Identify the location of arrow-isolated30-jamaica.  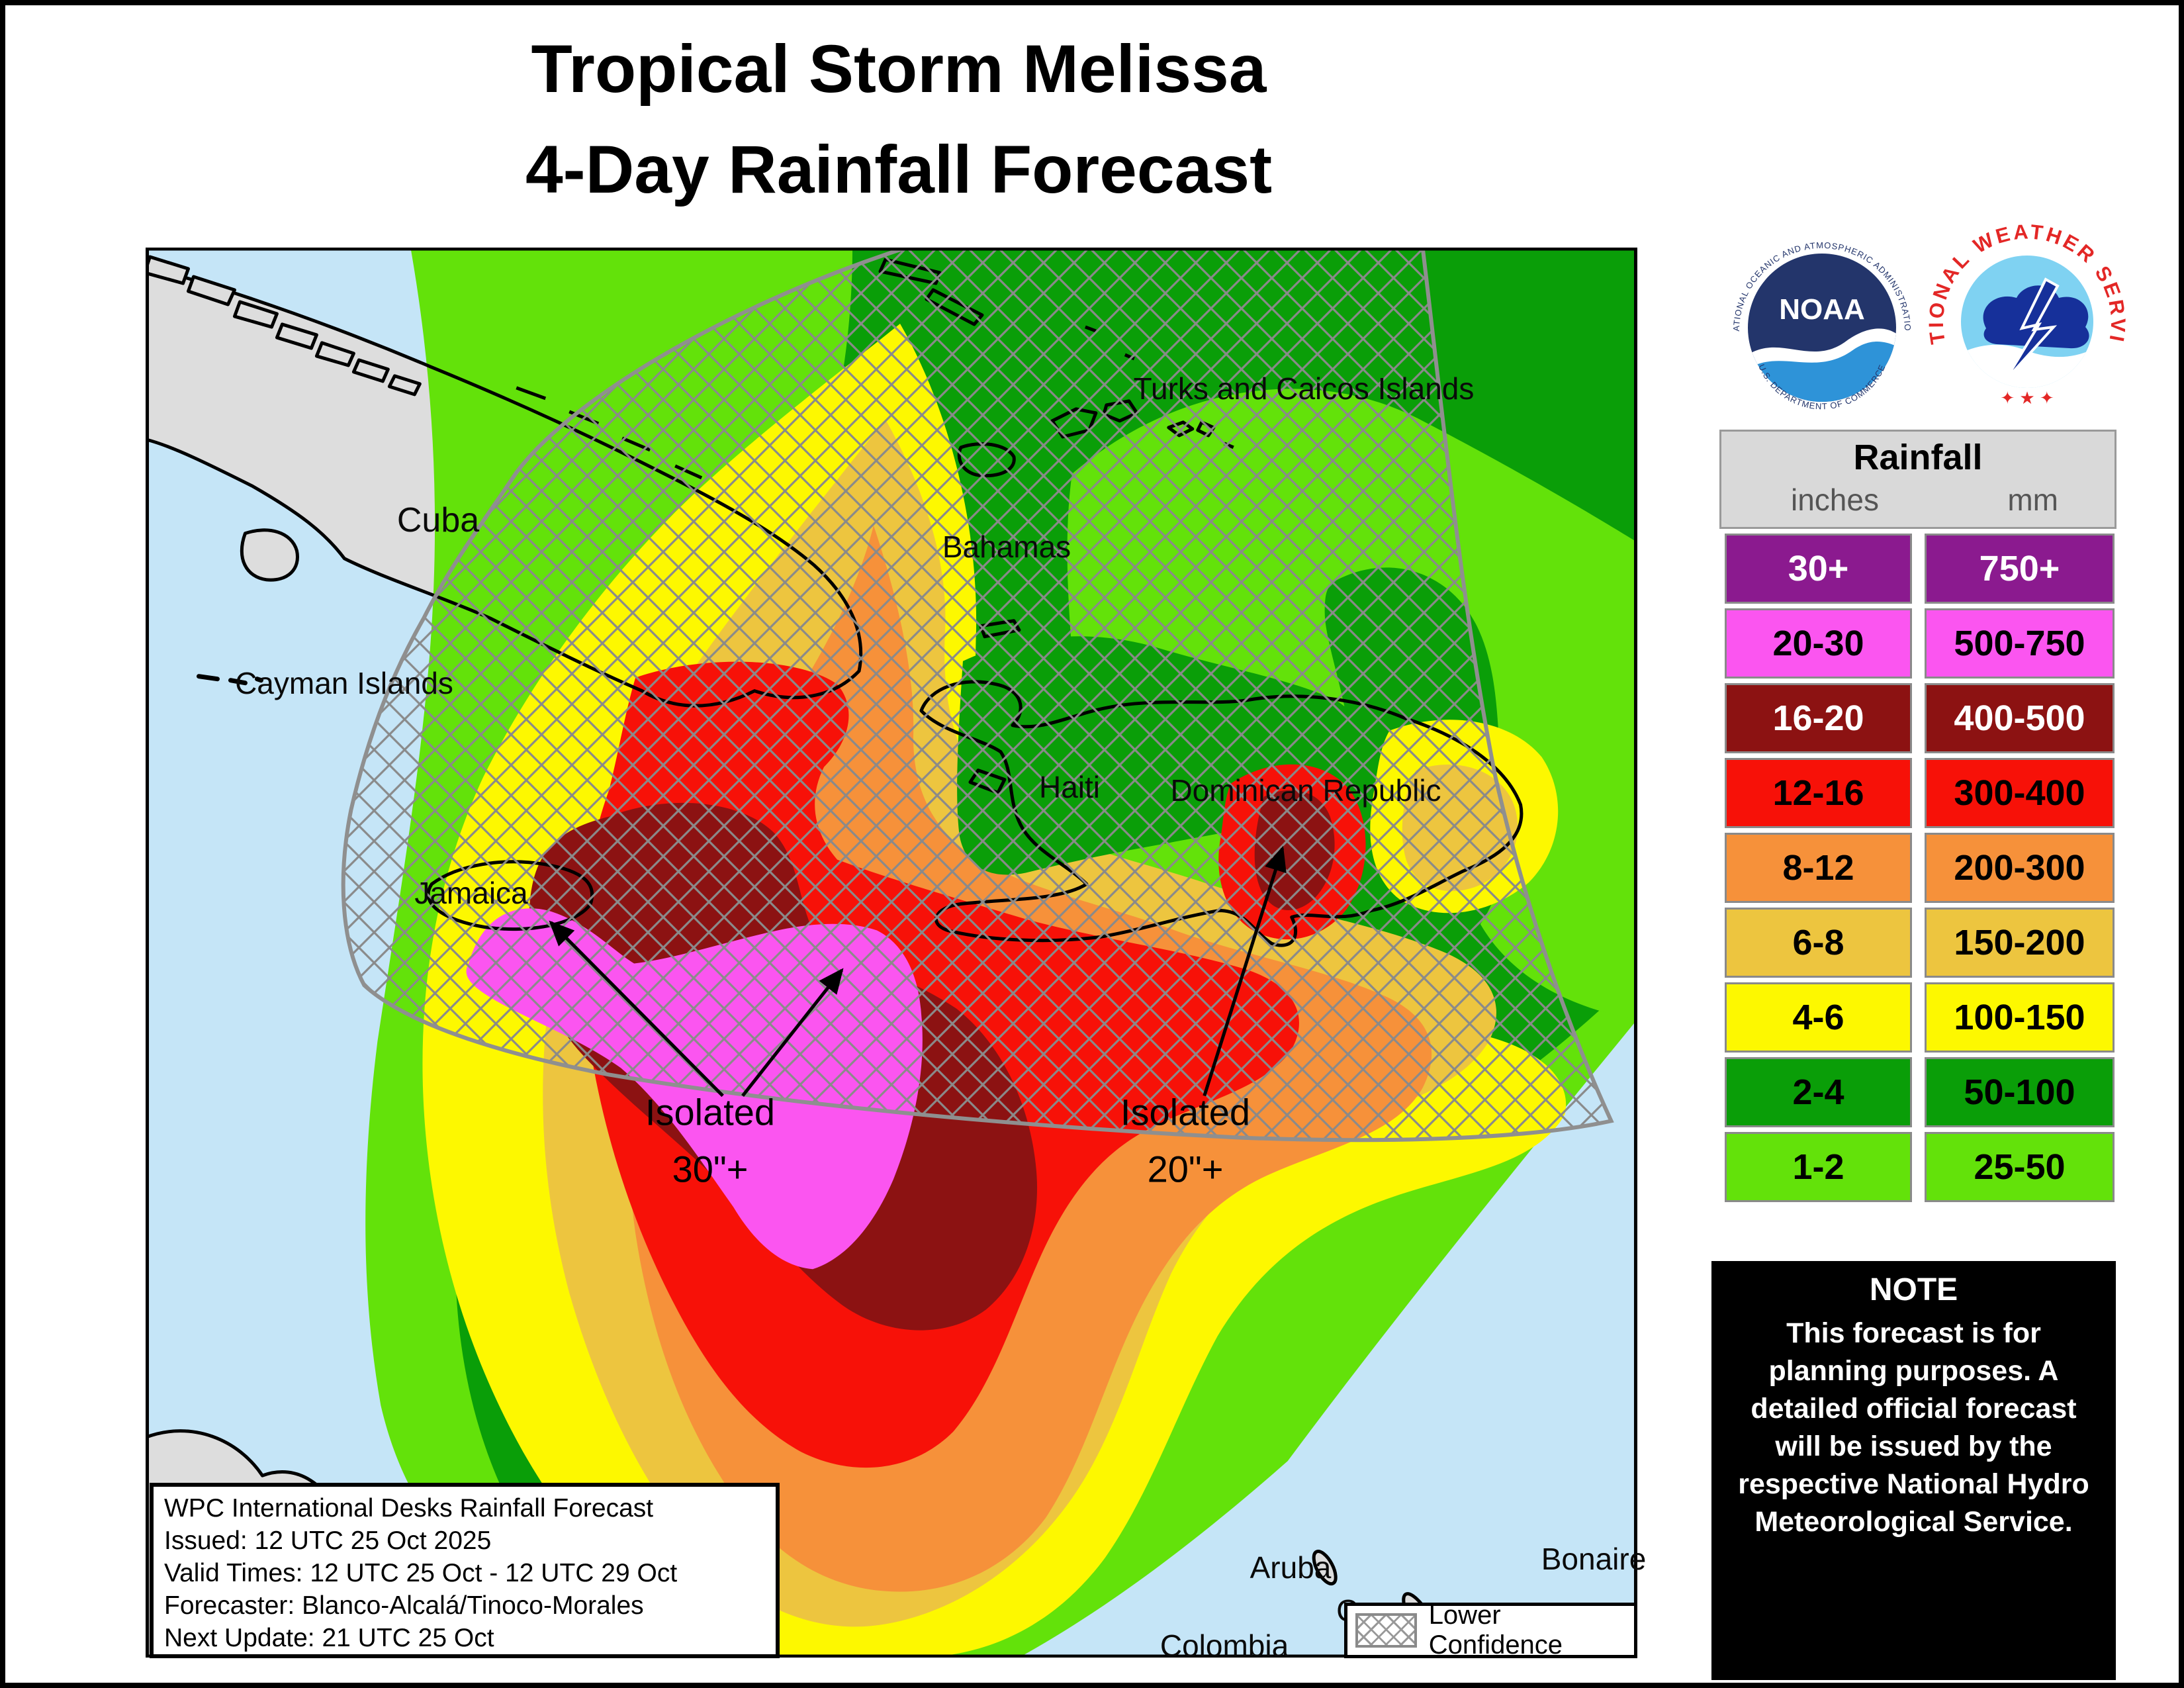
(636, 1009).